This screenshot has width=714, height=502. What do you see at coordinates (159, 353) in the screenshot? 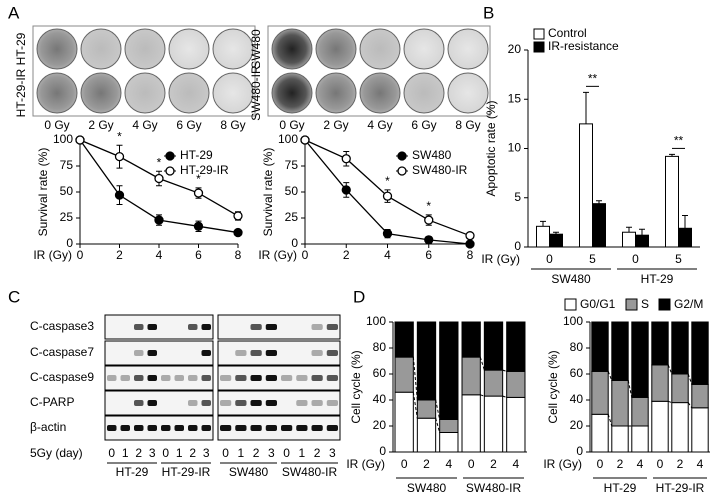
I see `blot-frame` at bounding box center [159, 353].